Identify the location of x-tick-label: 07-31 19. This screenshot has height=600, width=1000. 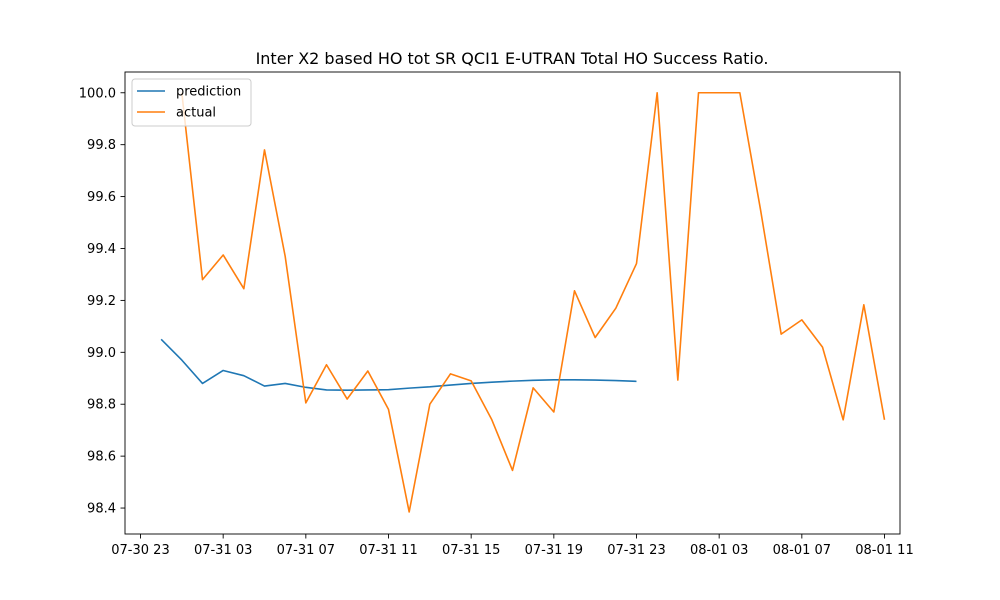
(554, 550).